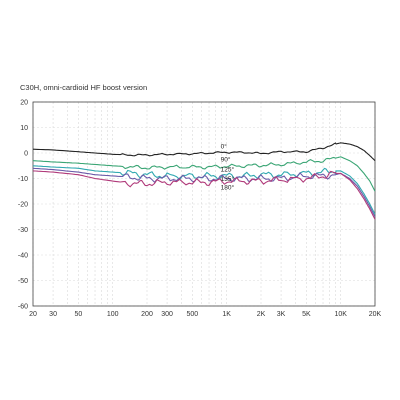  I want to click on y-tick-label: -10, so click(23, 179).